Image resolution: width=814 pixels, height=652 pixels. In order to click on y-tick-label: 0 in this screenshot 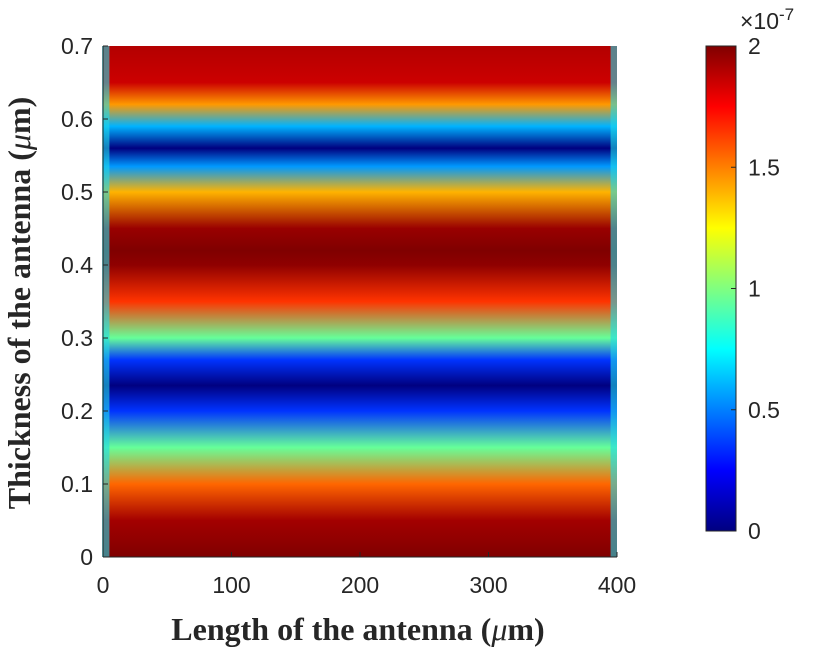, I will do `click(86, 557)`.